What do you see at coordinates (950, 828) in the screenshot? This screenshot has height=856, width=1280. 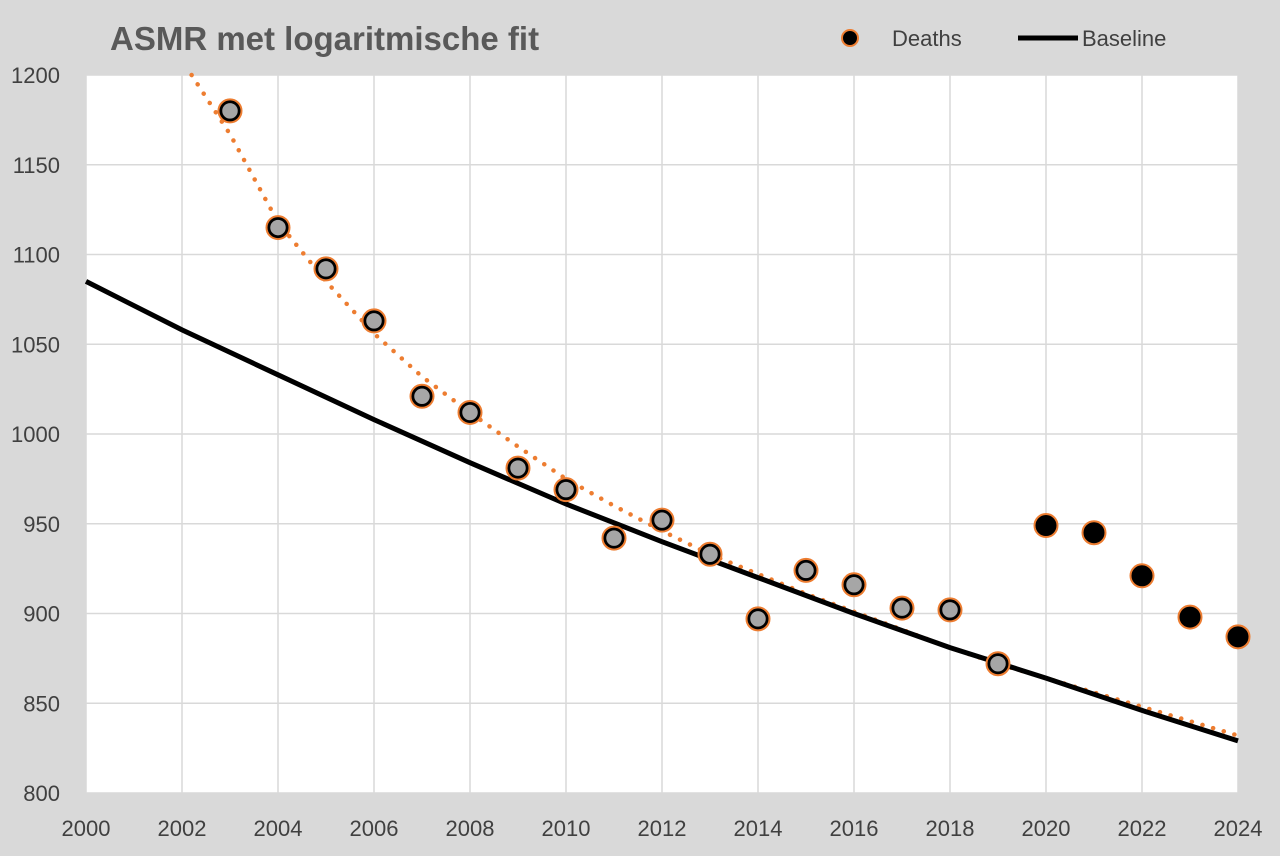 I see `x-tick-label: 2018` at bounding box center [950, 828].